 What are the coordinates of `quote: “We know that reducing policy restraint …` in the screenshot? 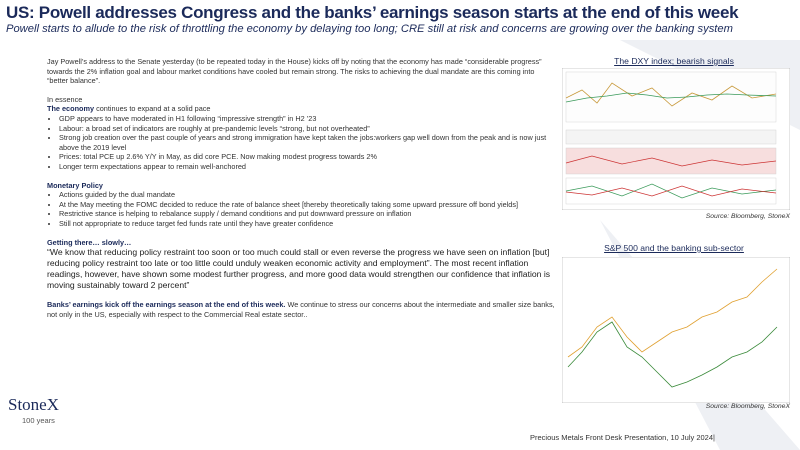 It's located at (299, 269).